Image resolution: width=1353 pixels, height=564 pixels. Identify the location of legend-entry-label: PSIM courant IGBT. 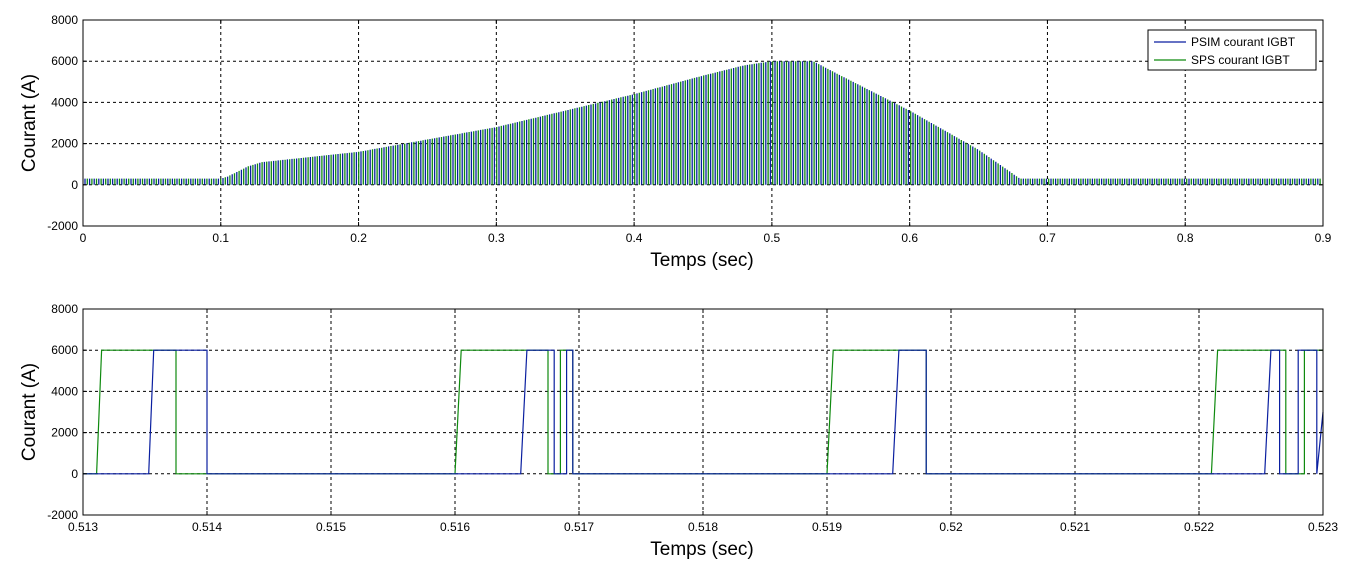
(1243, 42).